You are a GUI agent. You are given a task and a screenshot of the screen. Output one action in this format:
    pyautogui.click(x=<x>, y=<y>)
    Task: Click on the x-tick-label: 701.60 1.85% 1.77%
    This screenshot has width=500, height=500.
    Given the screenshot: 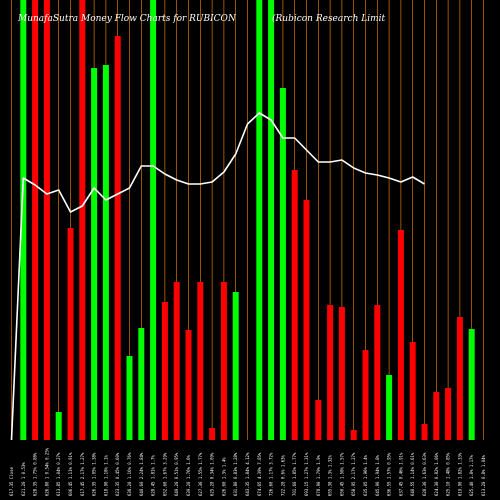 What is the action you would take?
    pyautogui.click(x=294, y=474)
    